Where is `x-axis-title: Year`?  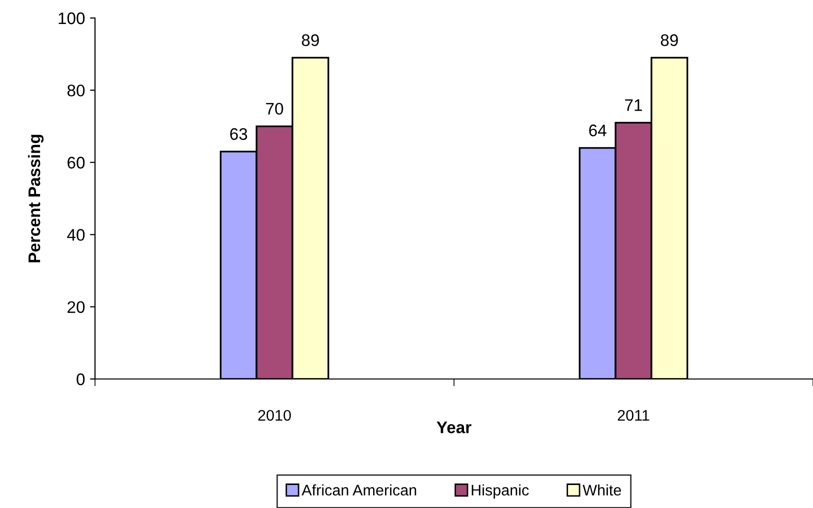
x-axis-title: Year is located at coordinates (454, 428).